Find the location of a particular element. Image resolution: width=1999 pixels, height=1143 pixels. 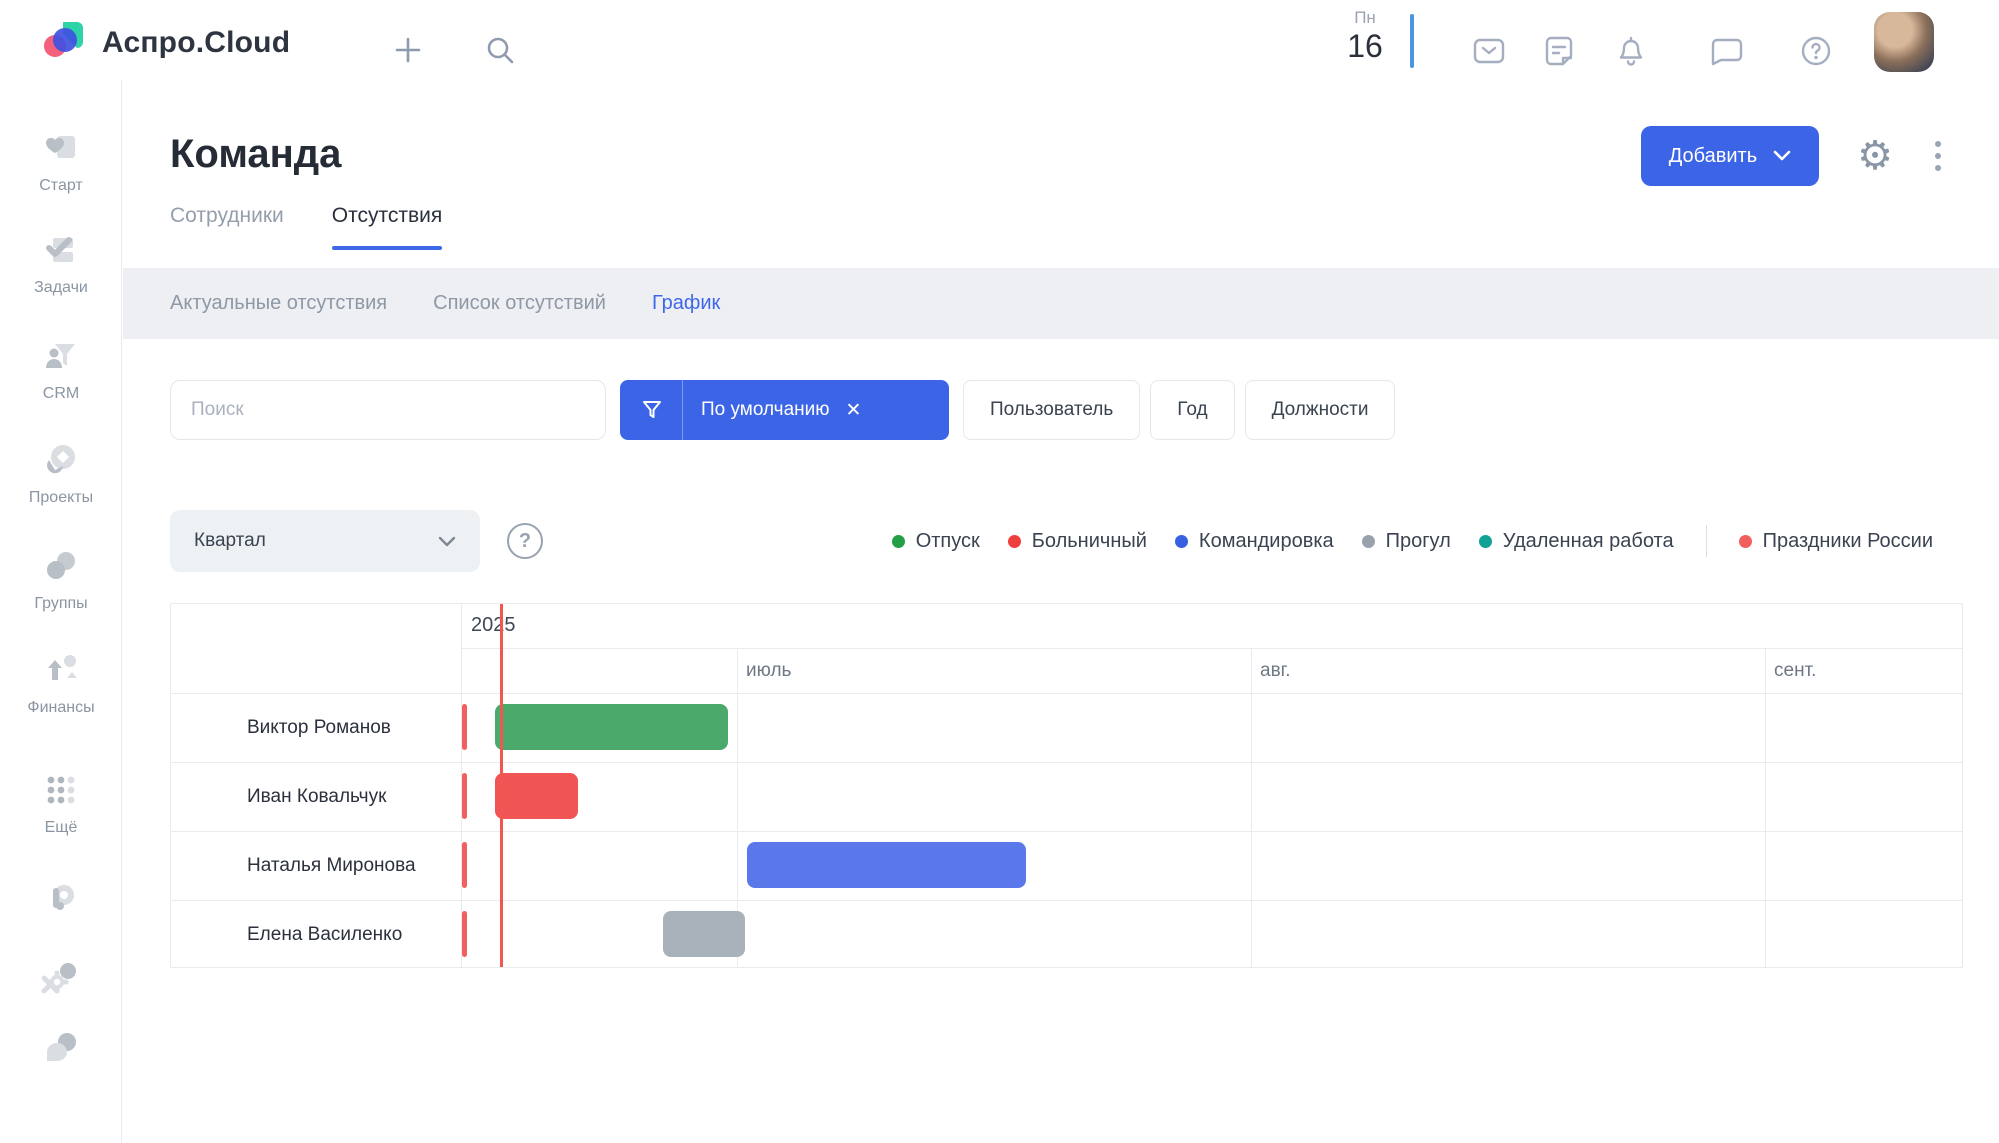

help-icon is located at coordinates (1816, 53).